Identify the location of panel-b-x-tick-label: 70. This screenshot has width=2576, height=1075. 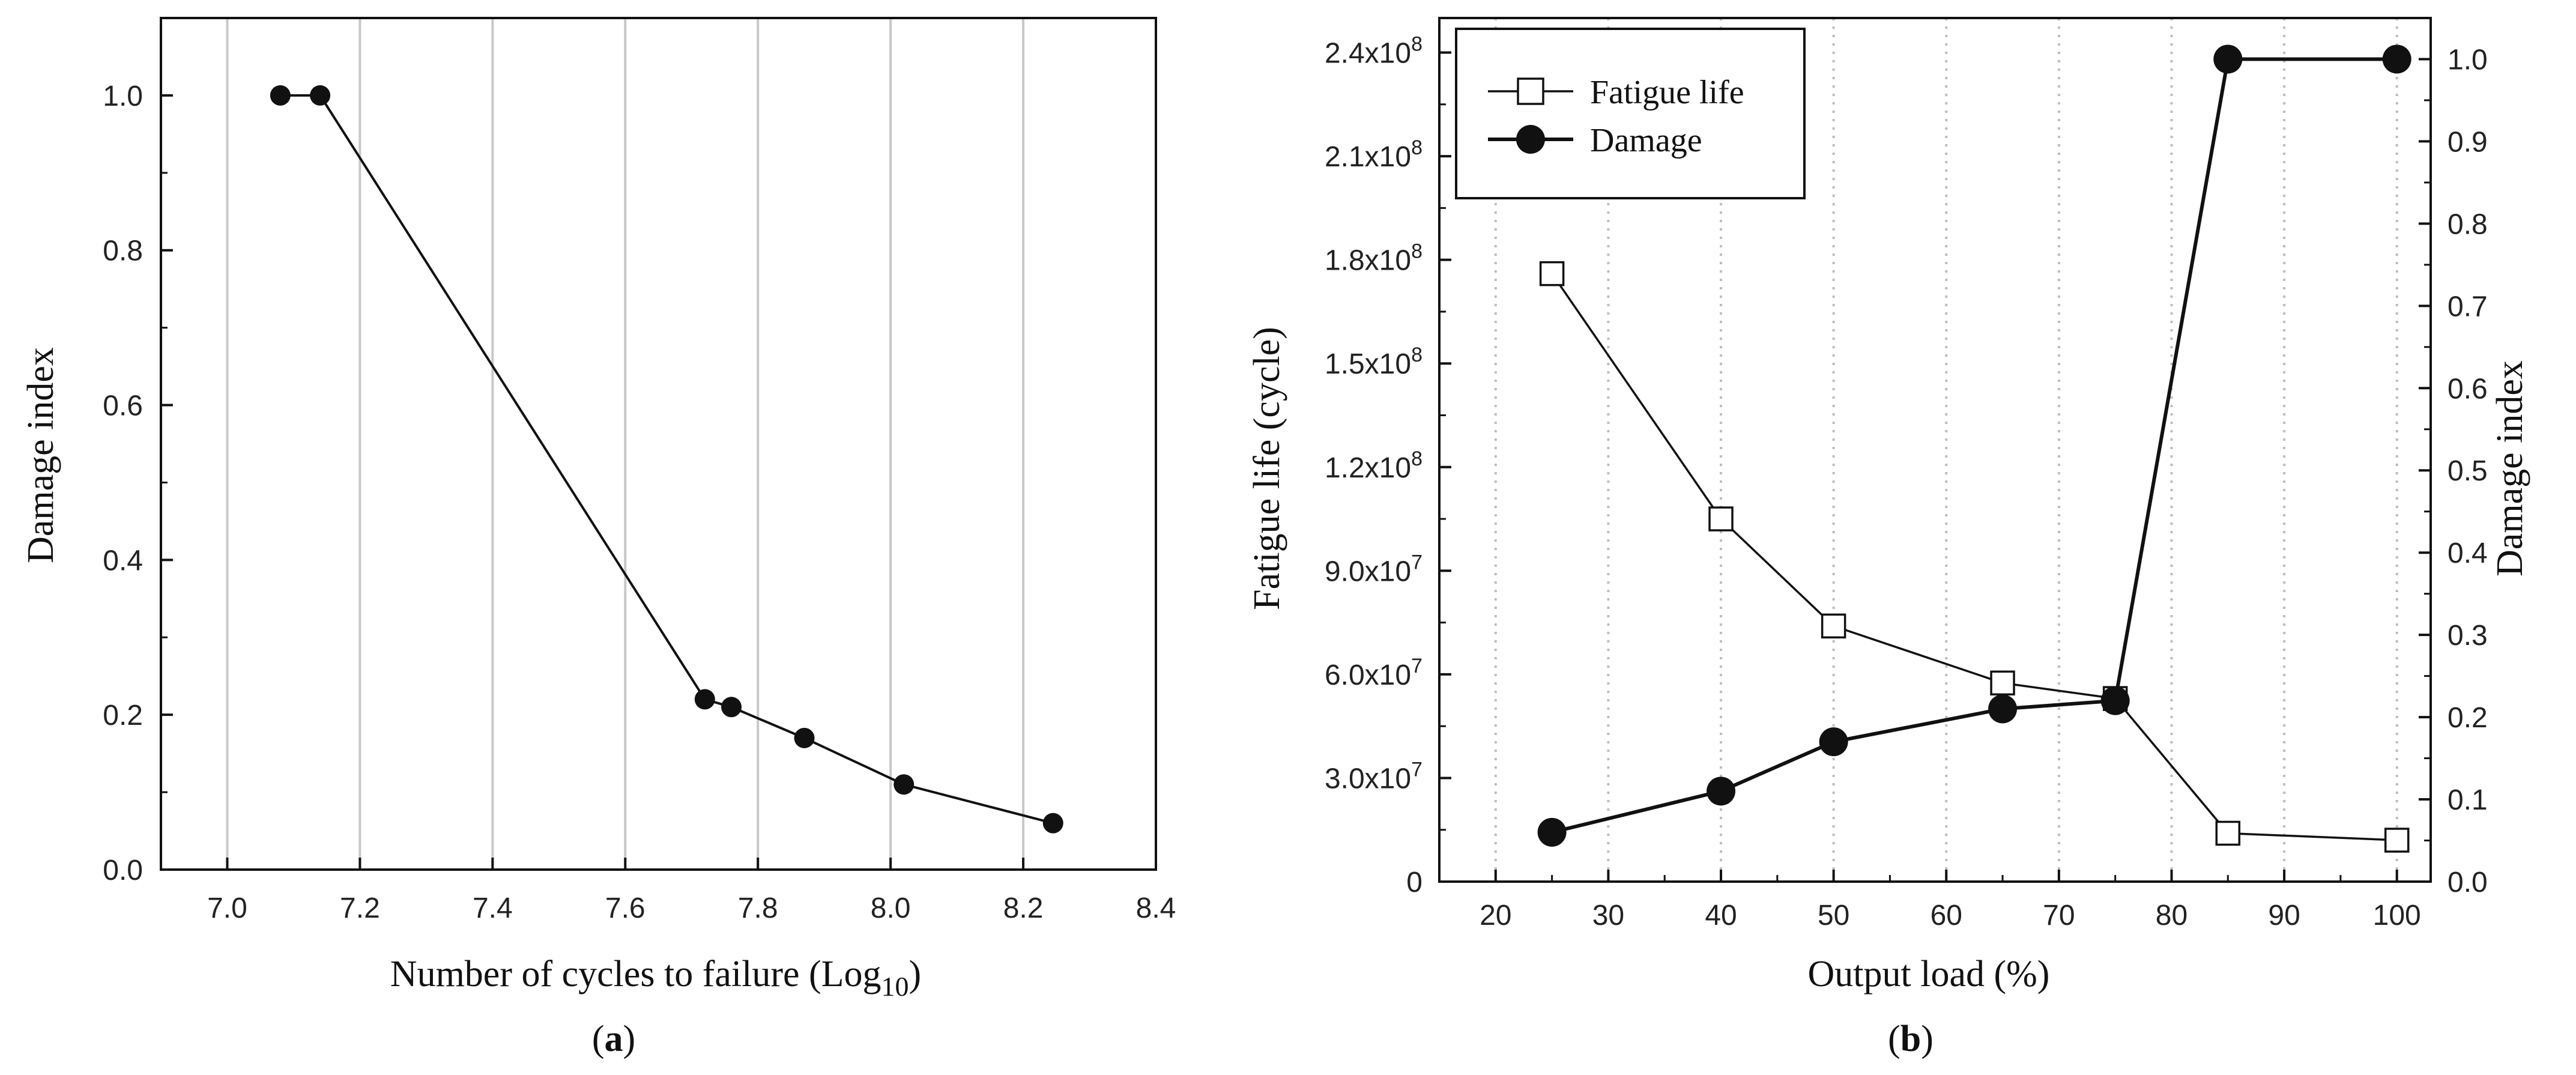
(2059, 915).